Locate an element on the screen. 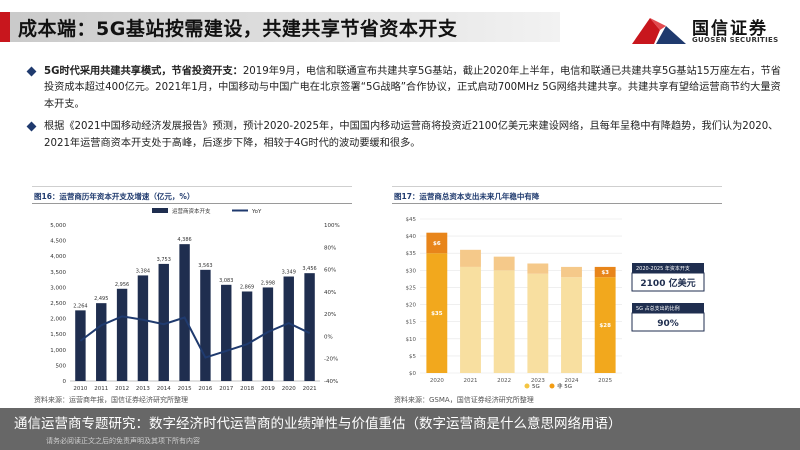 This screenshot has width=800, height=450. capex-data-label: 3,384 is located at coordinates (143, 271).